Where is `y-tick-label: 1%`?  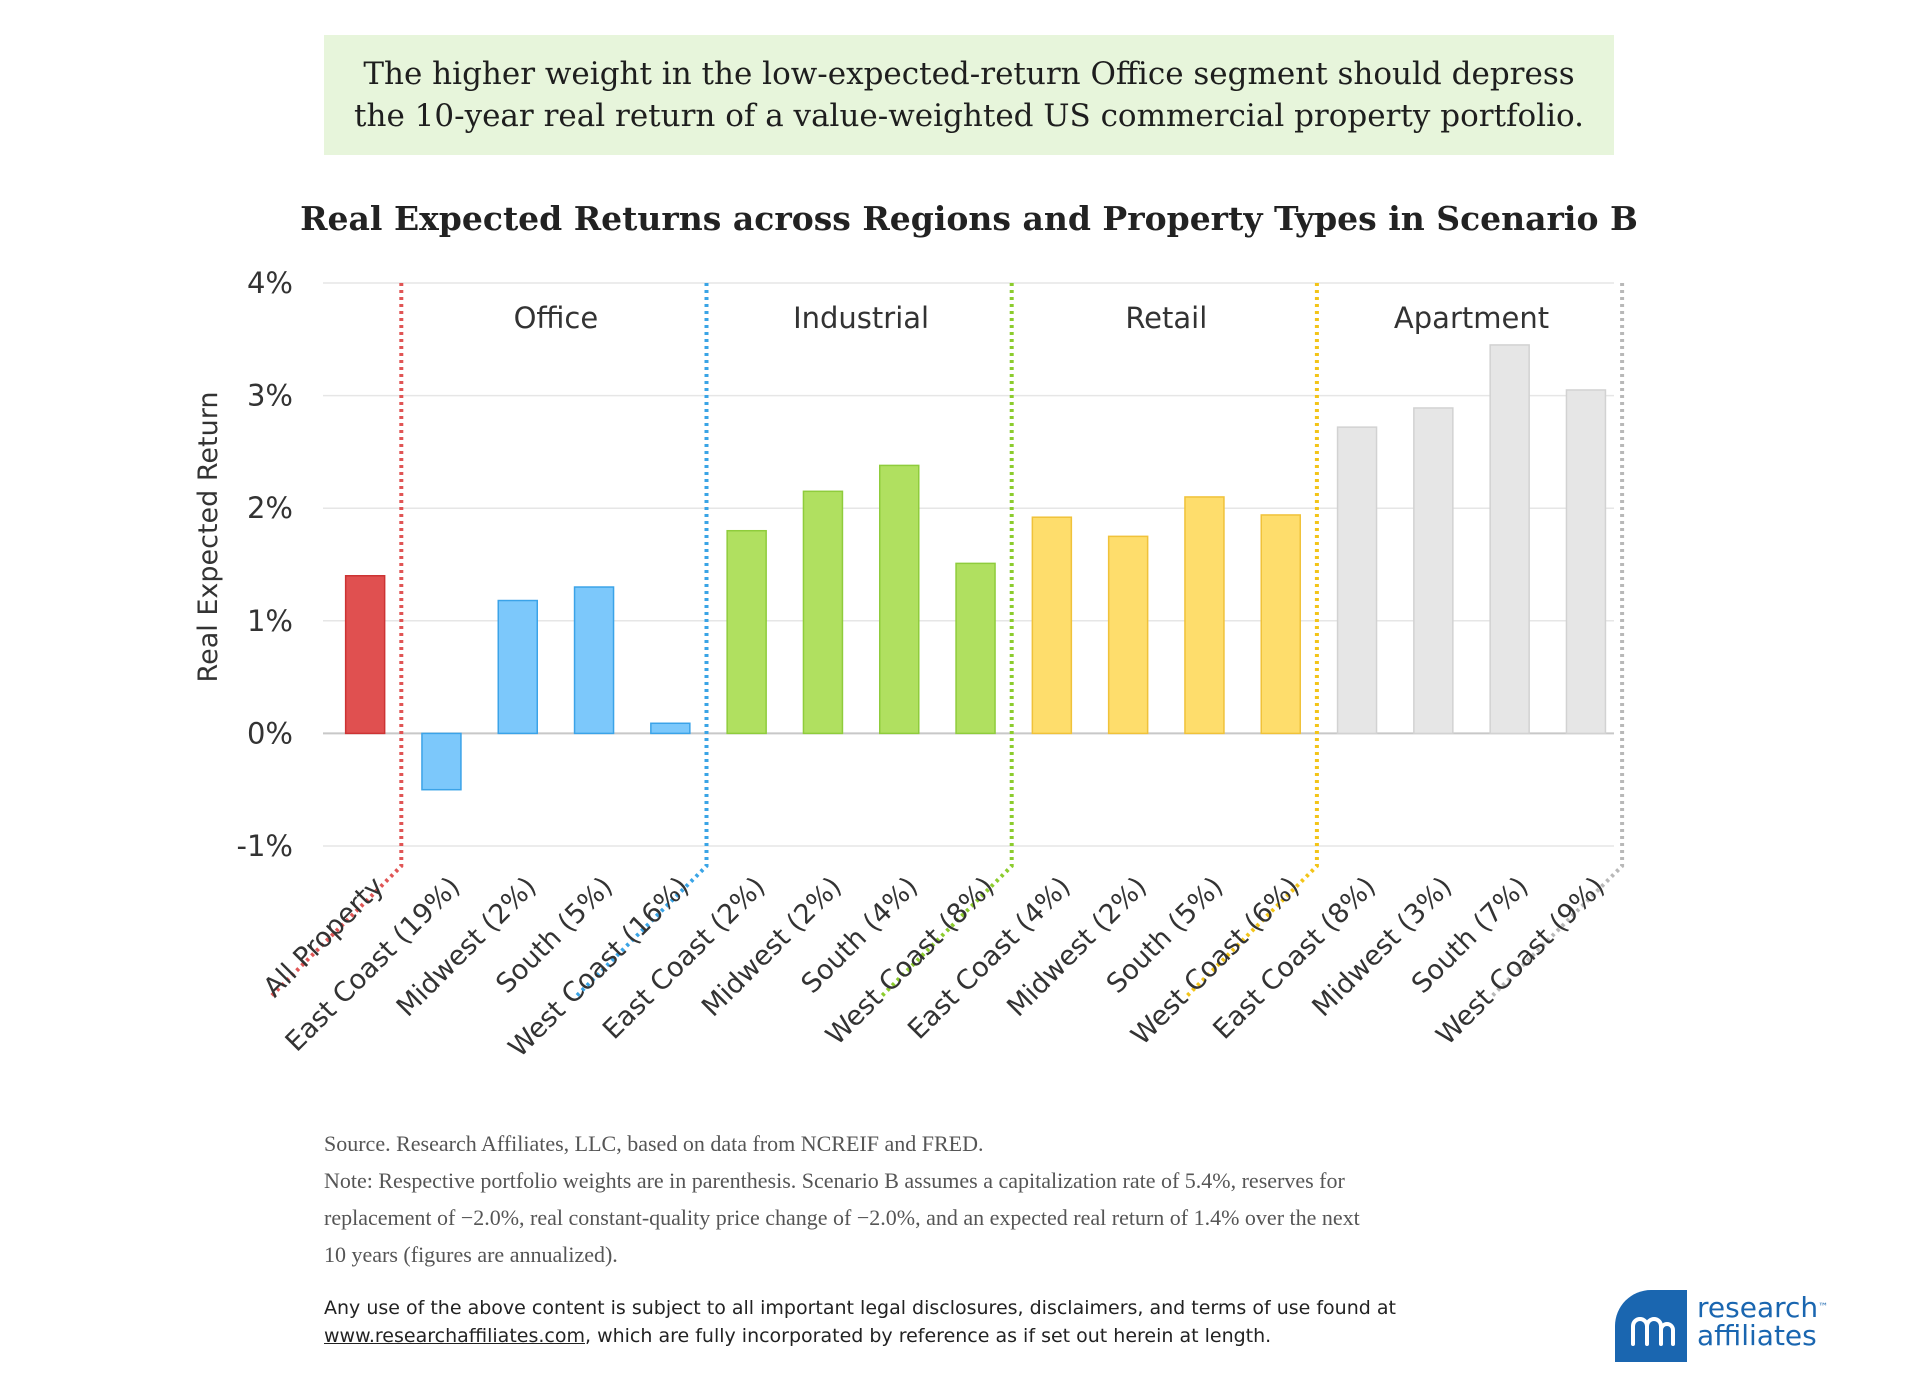
y-tick-label: 1% is located at coordinates (270, 621).